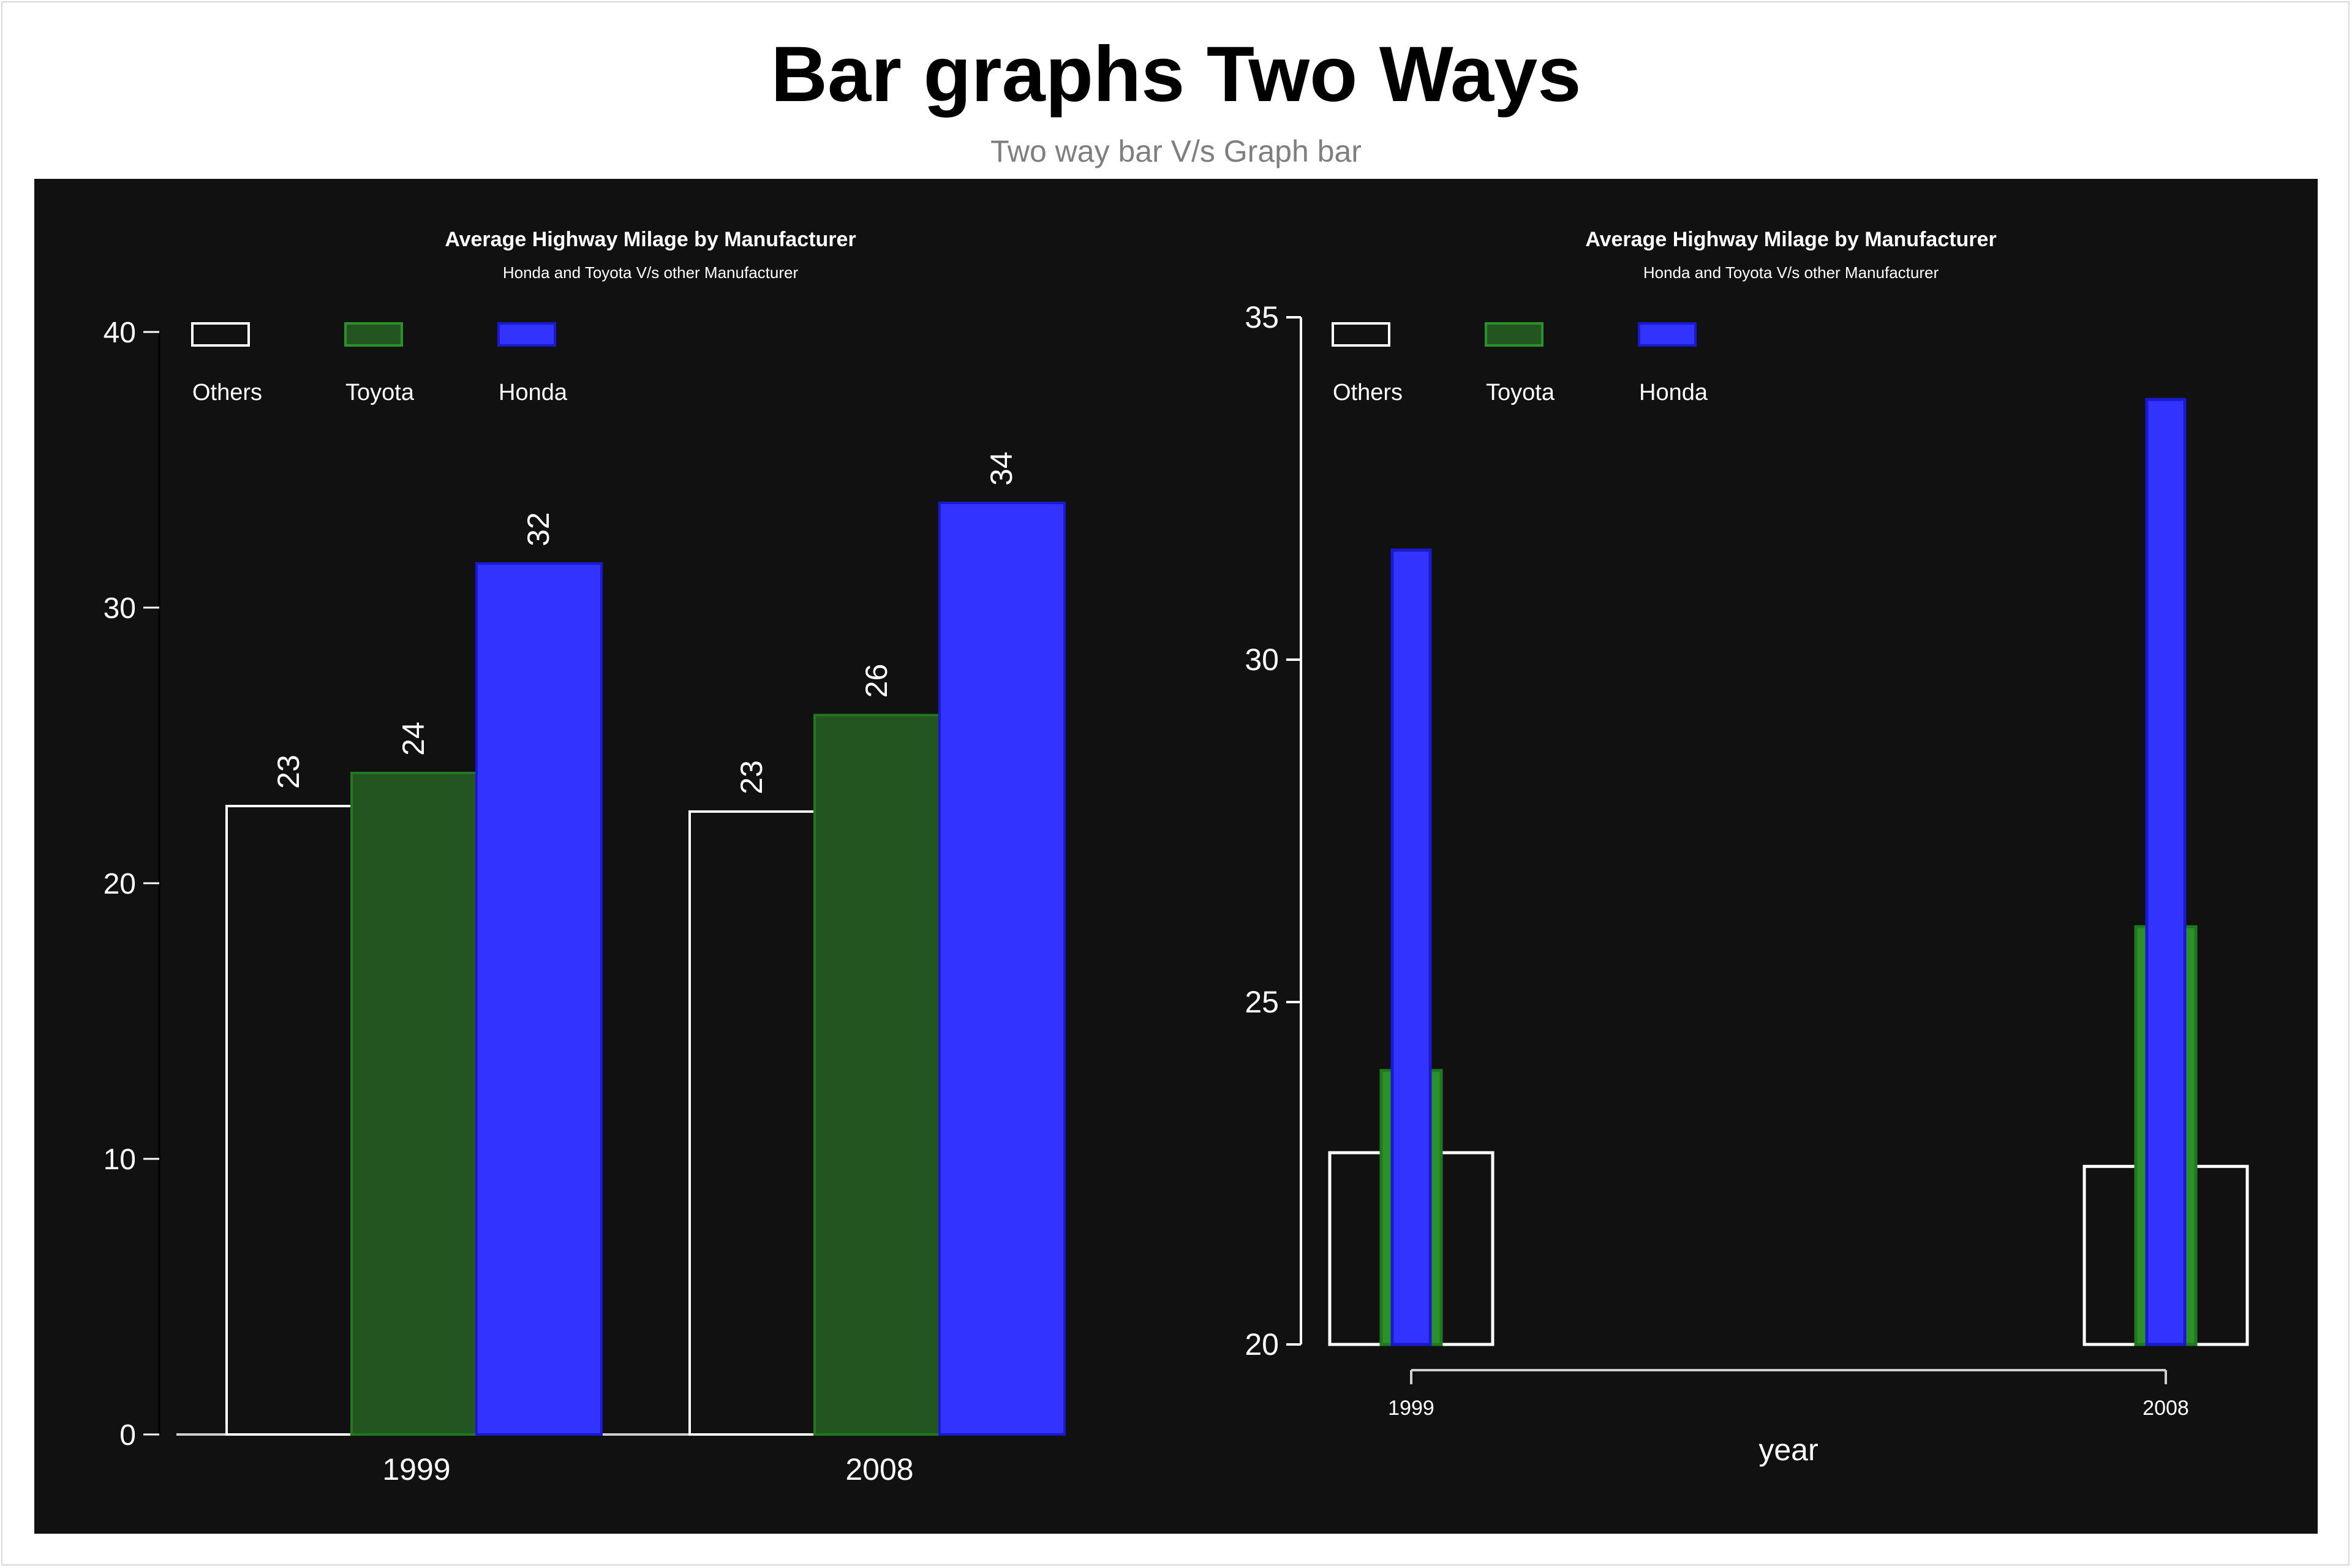  I want to click on y-tick-label: 40, so click(120, 333).